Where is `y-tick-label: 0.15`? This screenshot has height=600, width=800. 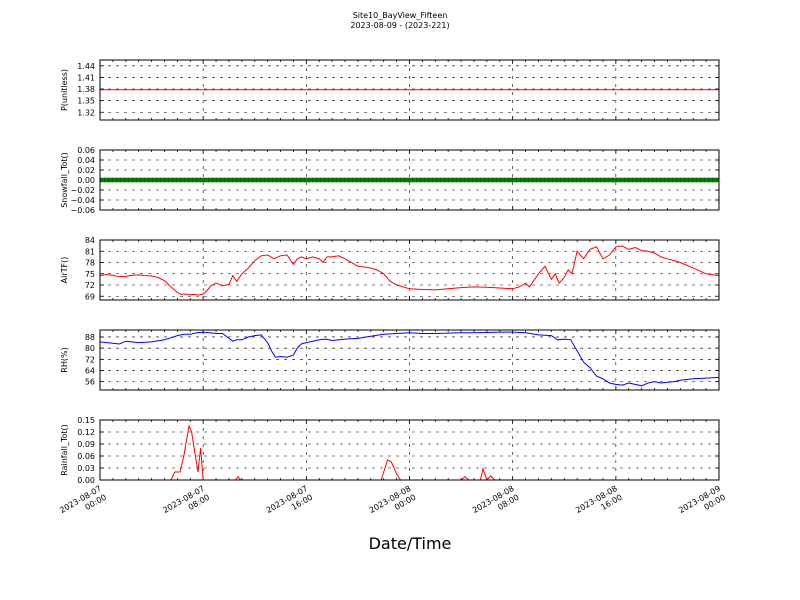 y-tick-label: 0.15 is located at coordinates (86, 420).